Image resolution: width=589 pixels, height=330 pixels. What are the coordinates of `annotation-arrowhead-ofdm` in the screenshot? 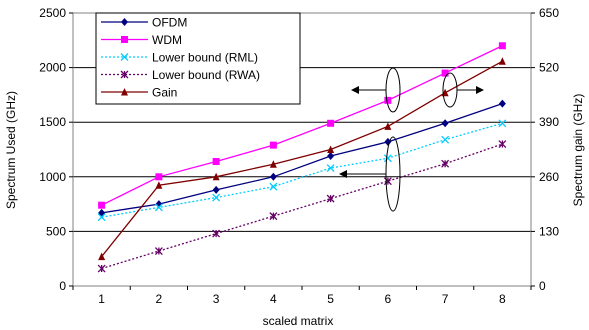 It's located at (343, 174).